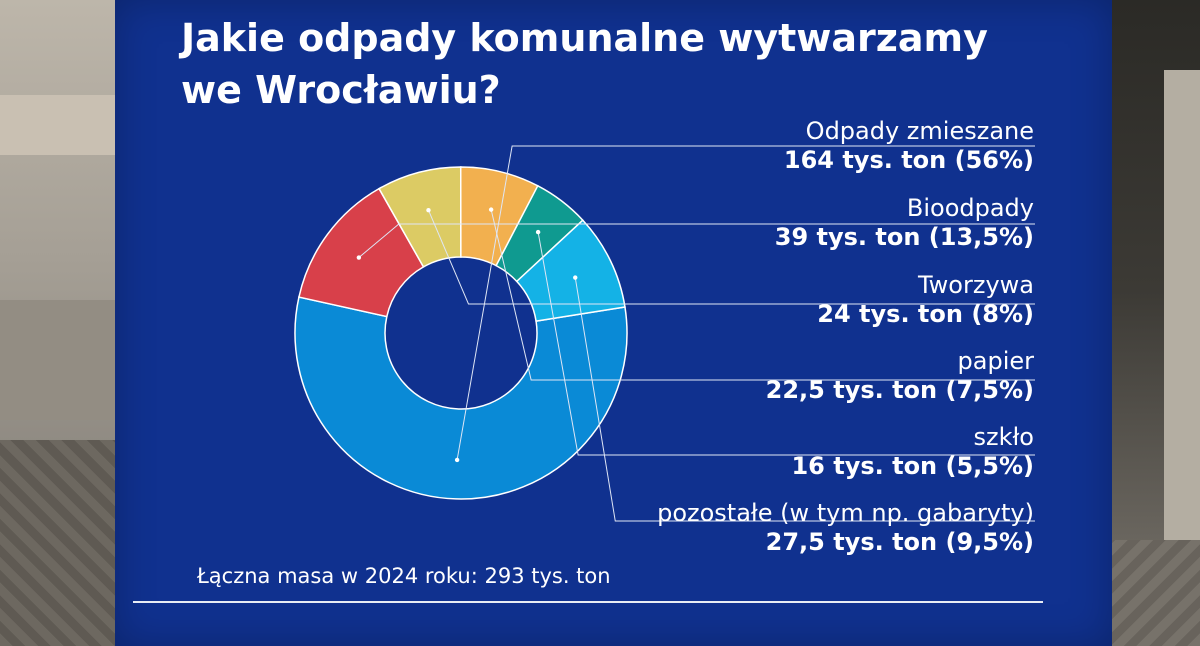  What do you see at coordinates (904, 222) in the screenshot?
I see `legend-entry-2: Bioodpady 39 tys. ton (13,5%)` at bounding box center [904, 222].